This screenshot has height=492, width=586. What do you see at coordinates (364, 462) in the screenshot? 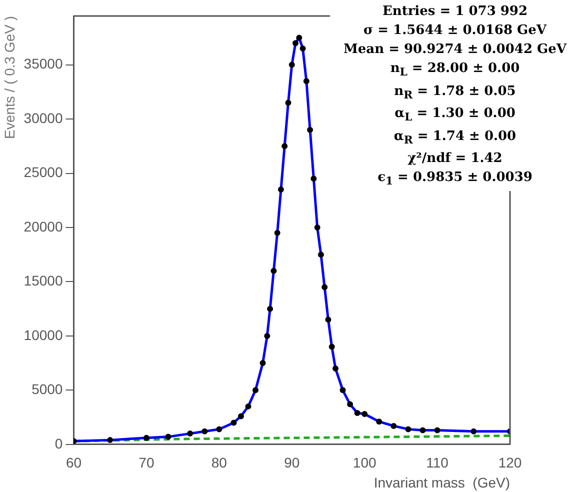
I see `x-tick-label: 100` at bounding box center [364, 462].